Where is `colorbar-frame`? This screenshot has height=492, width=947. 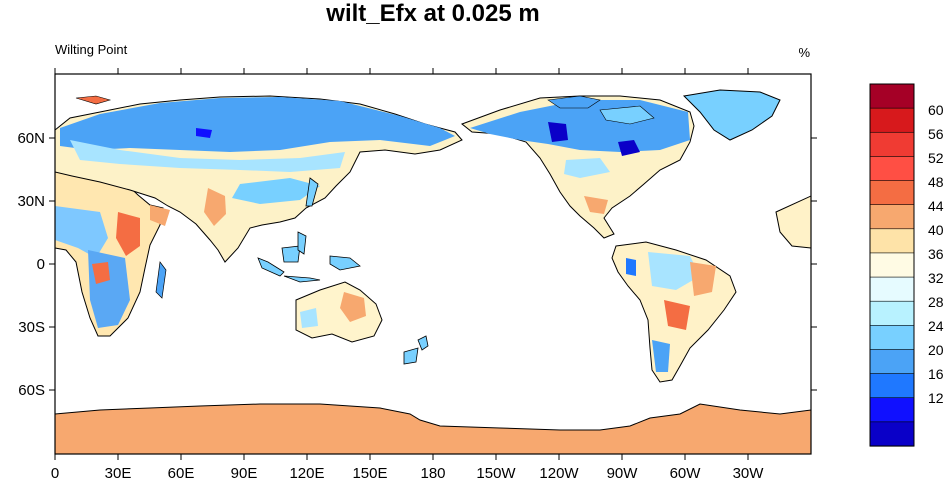
colorbar-frame is located at coordinates (892, 265).